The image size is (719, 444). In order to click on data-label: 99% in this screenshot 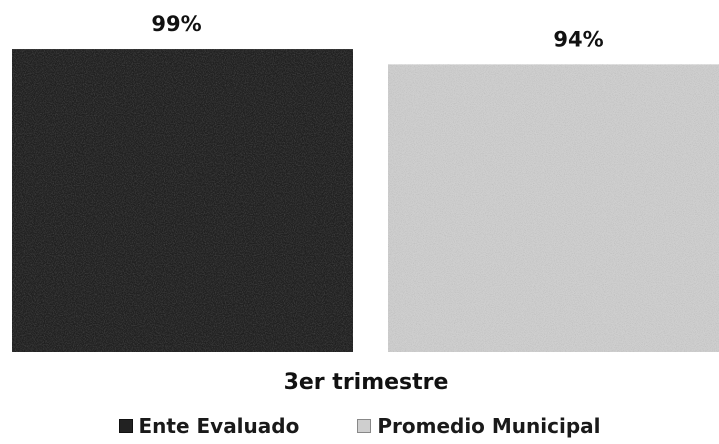, I will do `click(176, 24)`.